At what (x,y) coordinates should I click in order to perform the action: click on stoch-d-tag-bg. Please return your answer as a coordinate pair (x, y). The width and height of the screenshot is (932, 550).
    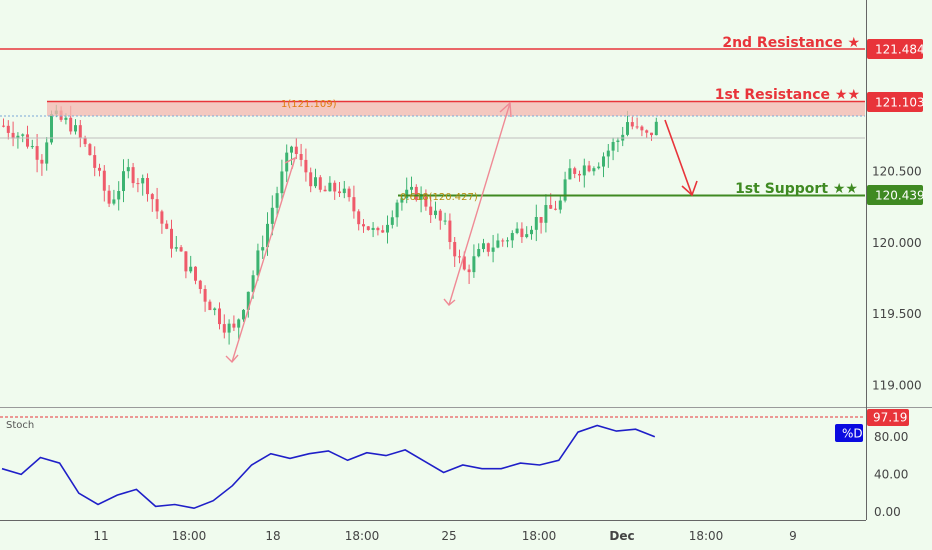
    Looking at the image, I should click on (849, 433).